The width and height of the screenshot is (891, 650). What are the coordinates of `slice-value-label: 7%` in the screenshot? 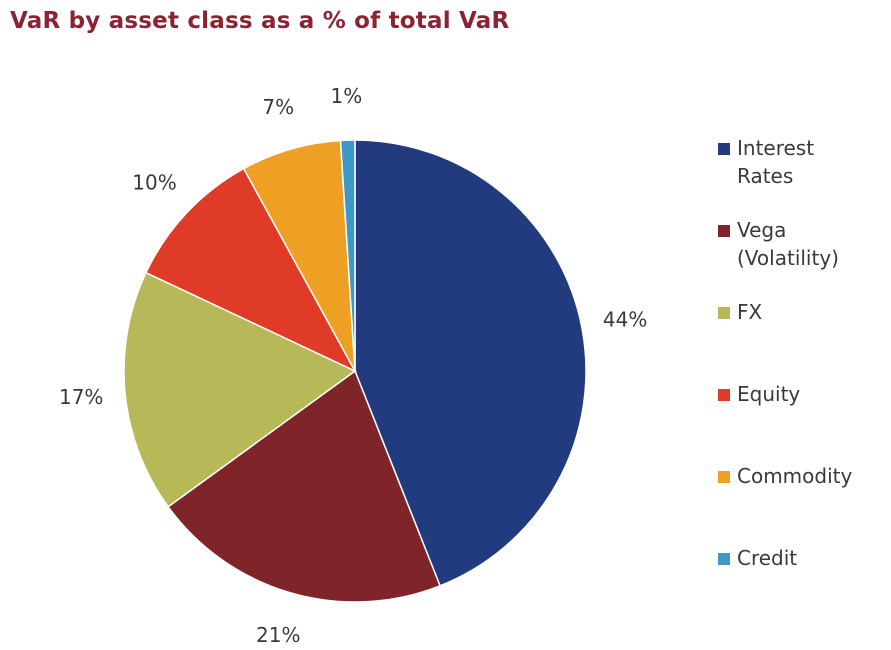 It's located at (278, 107).